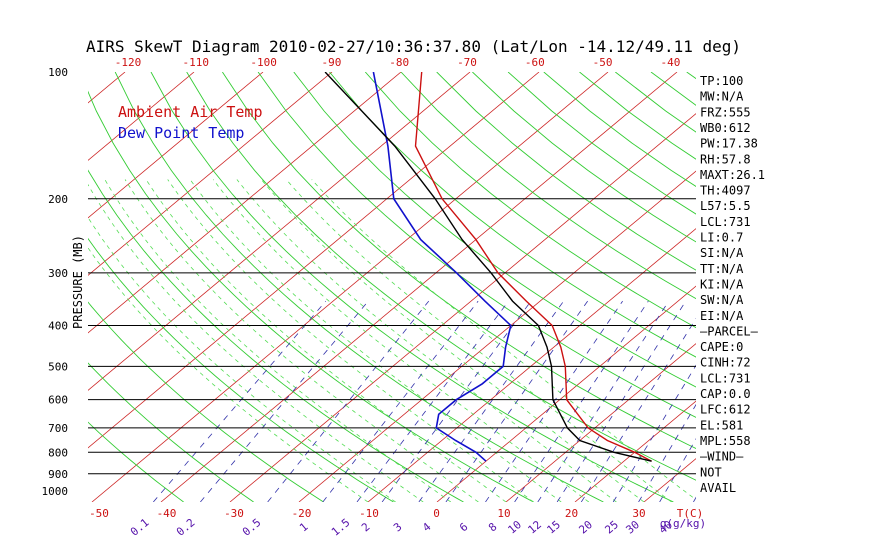 This screenshot has width=870, height=560. Describe the element at coordinates (729, 331) in the screenshot. I see `sounding-index-label: –PARCEL–` at that location.